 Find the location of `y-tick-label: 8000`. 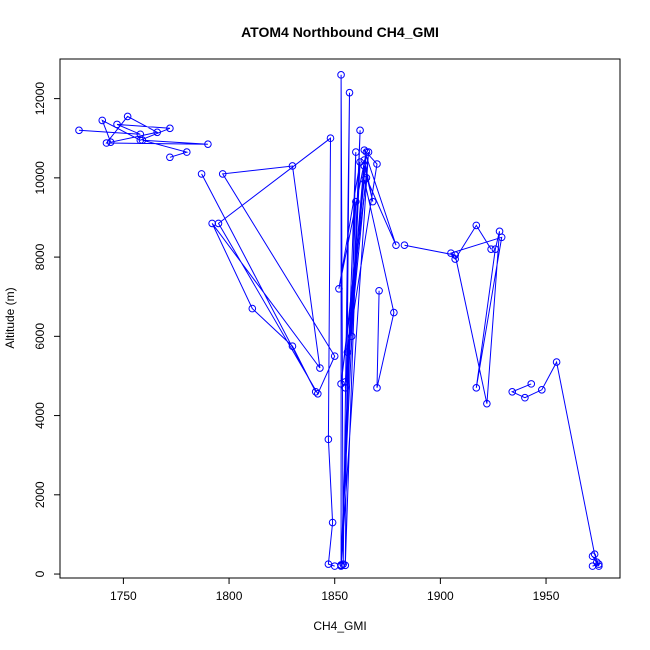

y-tick-label: 8000 is located at coordinates (40, 256).